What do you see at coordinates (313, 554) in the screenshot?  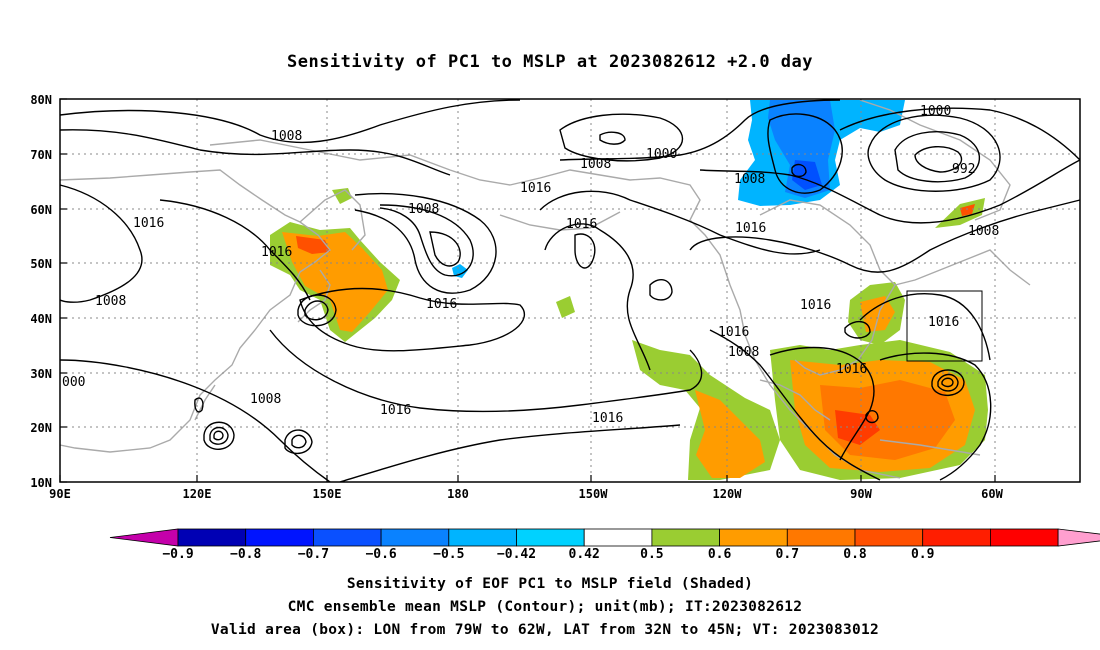 I see `colorbar-tick-label: −0.7` at bounding box center [313, 554].